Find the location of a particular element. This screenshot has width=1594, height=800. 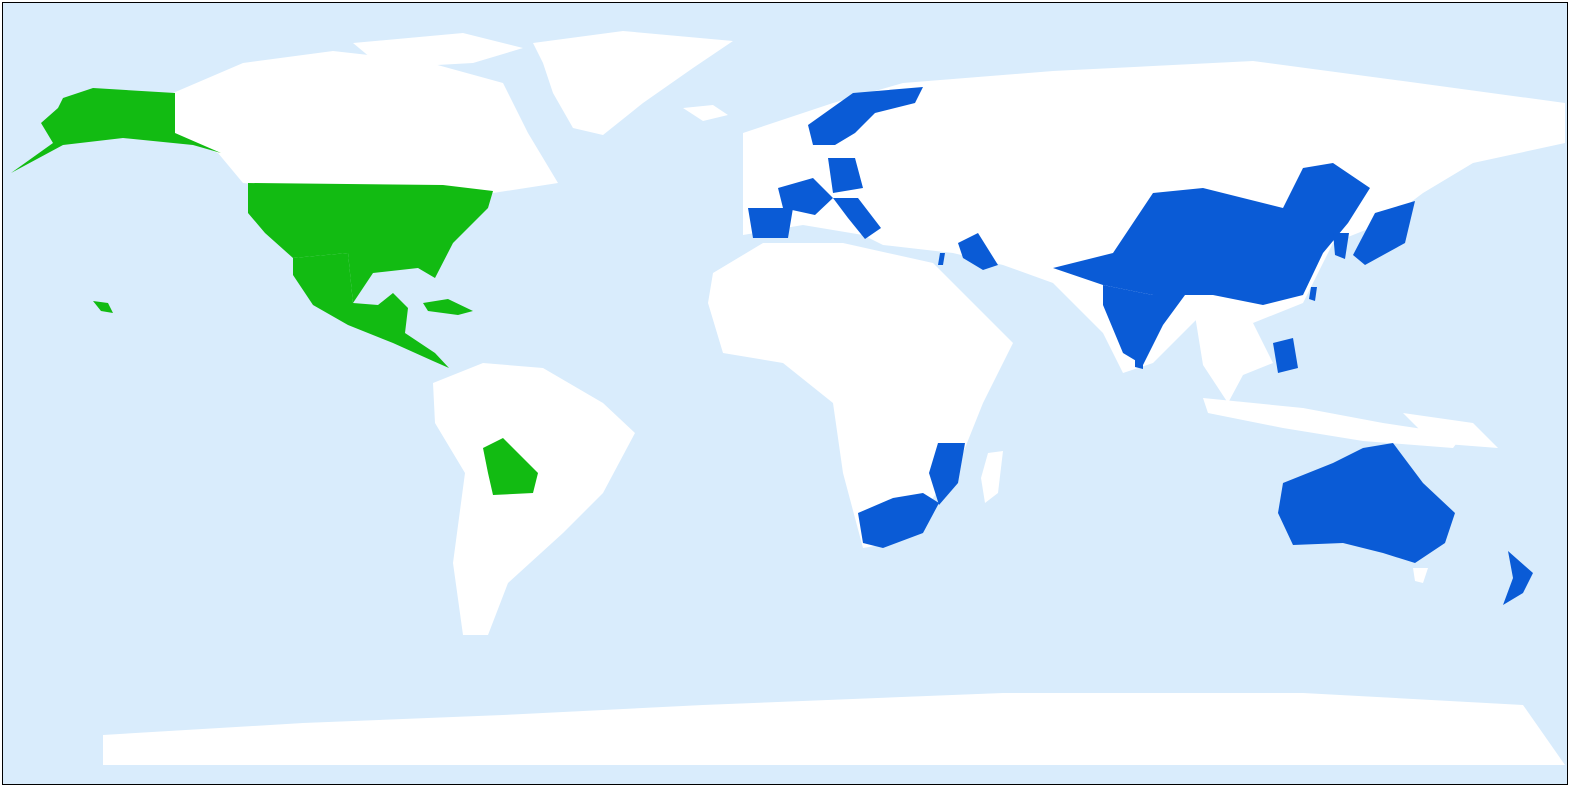

region-cuba-bahamas is located at coordinates (448, 307).